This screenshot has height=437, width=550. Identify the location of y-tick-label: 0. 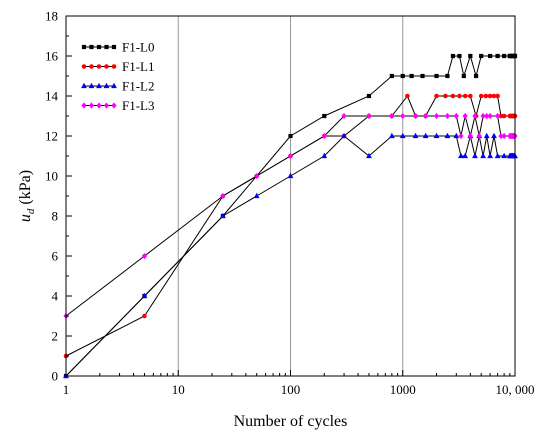
(55, 376).